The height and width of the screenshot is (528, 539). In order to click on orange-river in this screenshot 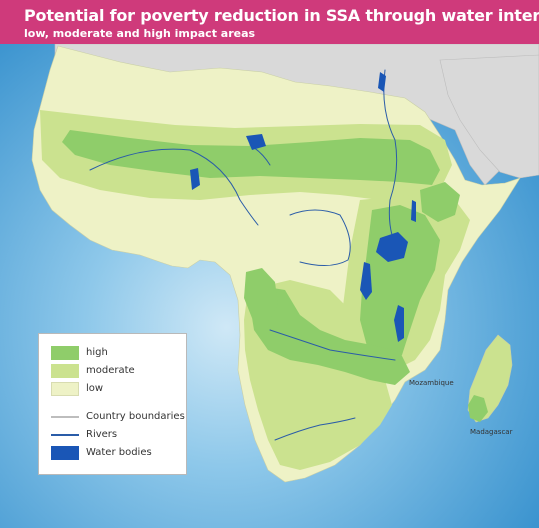, I will do `click(315, 429)`.